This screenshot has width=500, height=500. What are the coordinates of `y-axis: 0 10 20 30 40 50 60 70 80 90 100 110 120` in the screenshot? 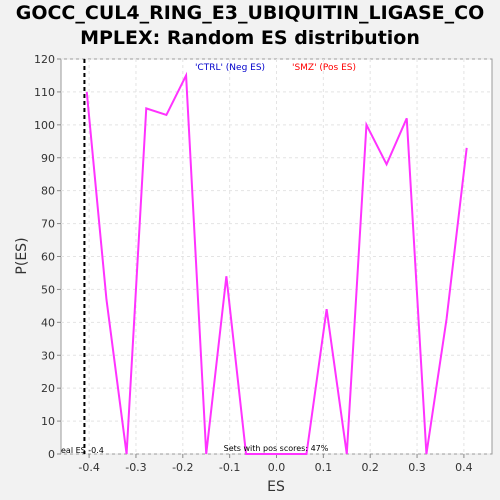 It's located at (47, 257).